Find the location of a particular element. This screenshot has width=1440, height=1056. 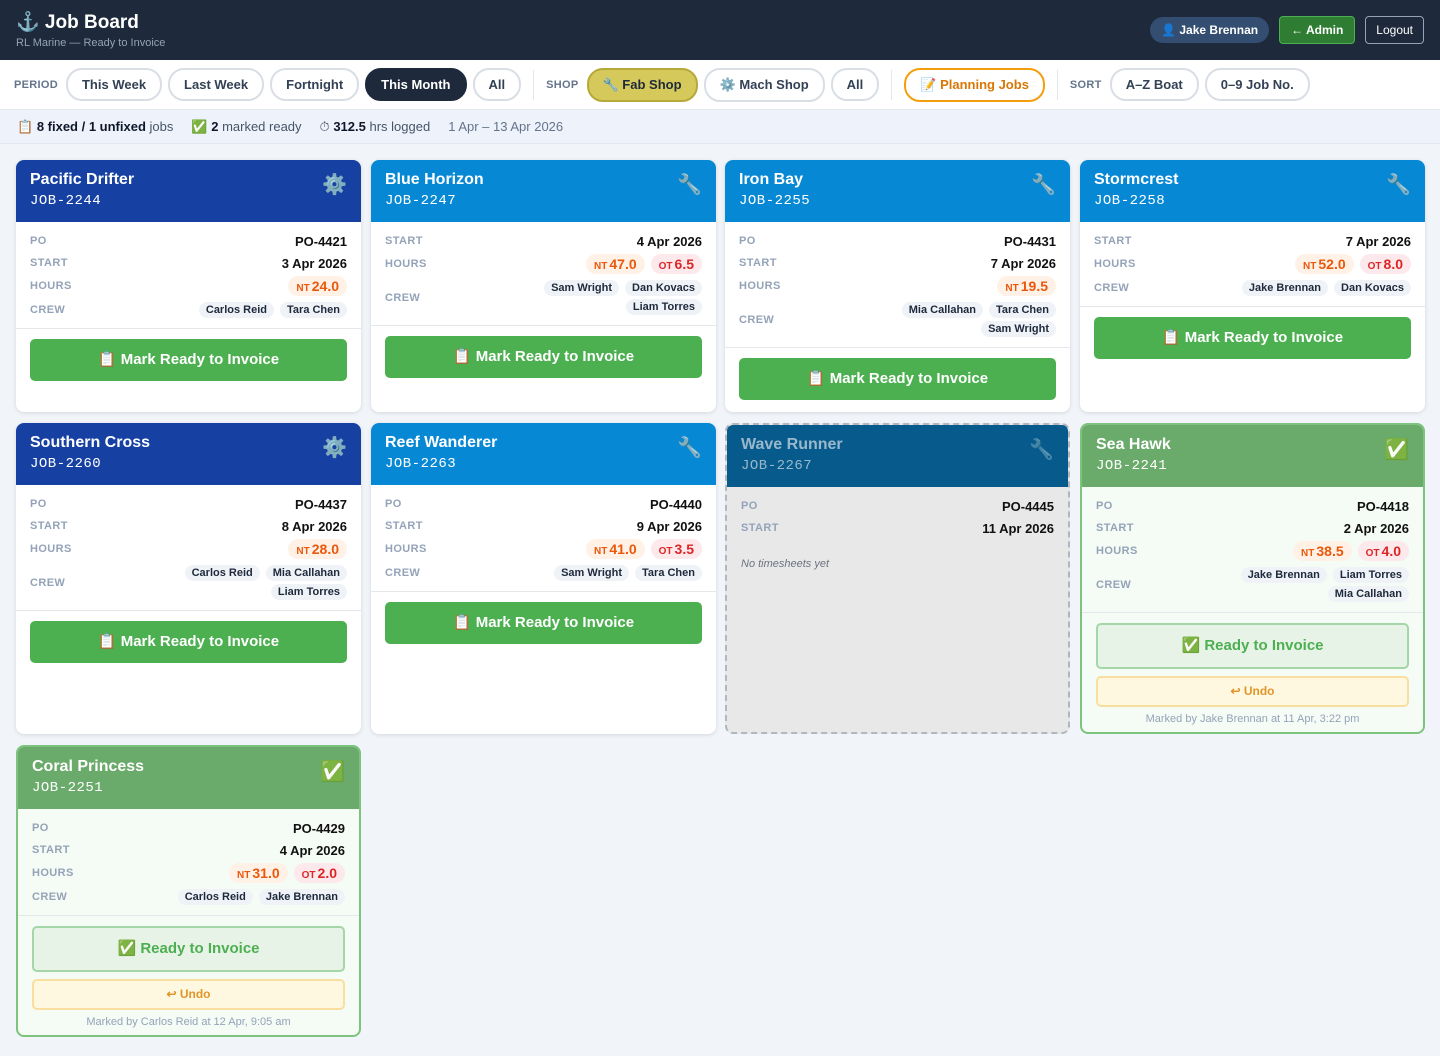

nt-value: 24.0 is located at coordinates (325, 286).